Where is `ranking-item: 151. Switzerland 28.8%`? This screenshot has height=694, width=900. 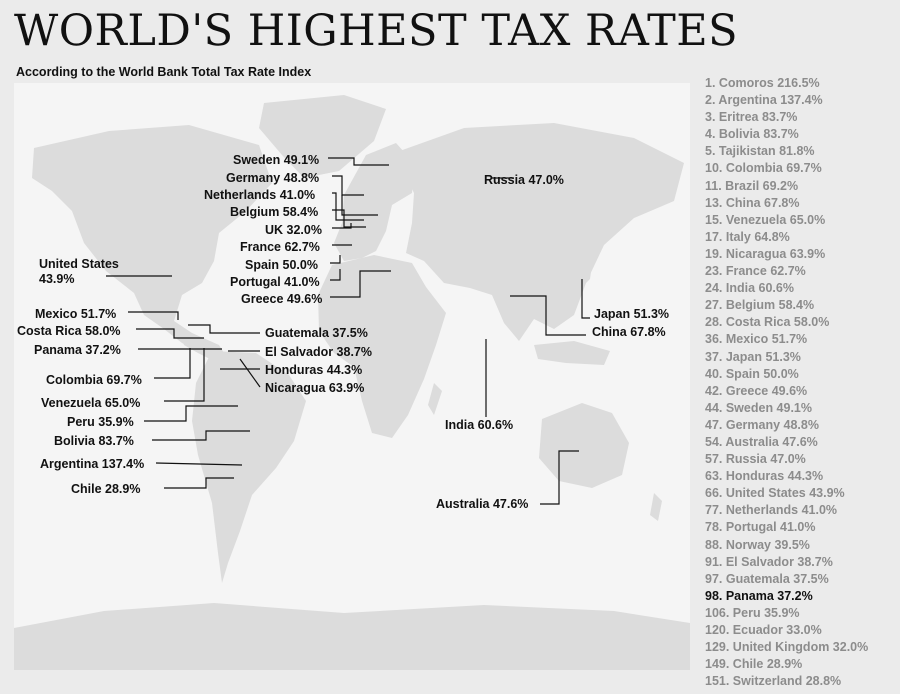 ranking-item: 151. Switzerland 28.8% is located at coordinates (773, 681).